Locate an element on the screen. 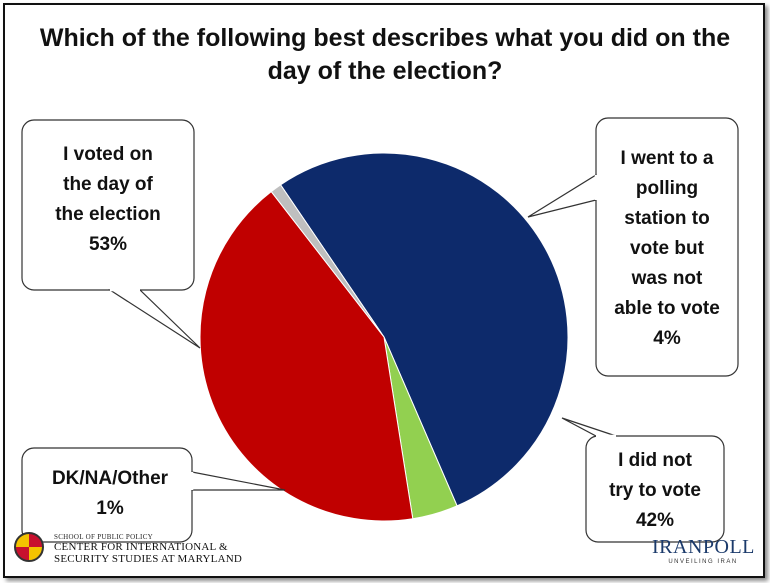 Image resolution: width=770 pixels, height=583 pixels. logo-center-line1: CENTER FOR INTERNATIONAL & is located at coordinates (141, 547).